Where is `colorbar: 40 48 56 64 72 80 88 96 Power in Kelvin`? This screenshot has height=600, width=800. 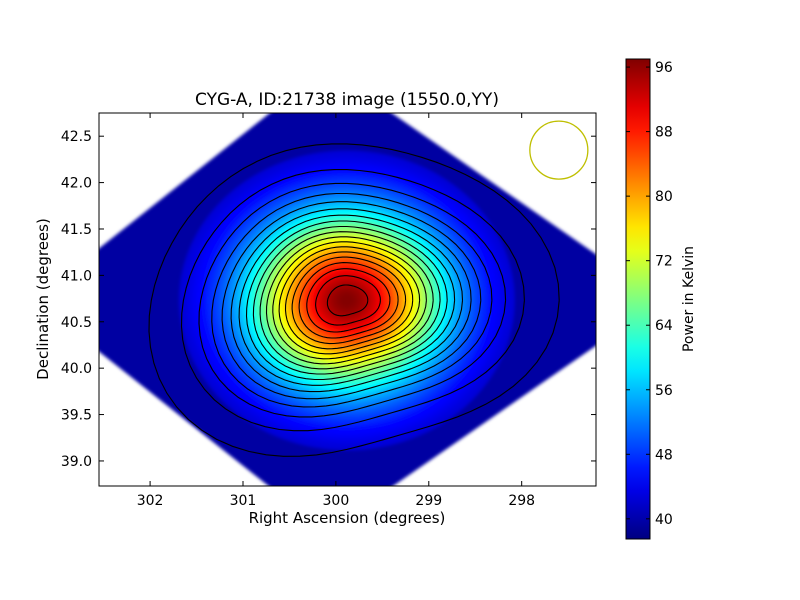 colorbar: 40 48 56 64 72 80 88 96 Power in Kelvin is located at coordinates (661, 299).